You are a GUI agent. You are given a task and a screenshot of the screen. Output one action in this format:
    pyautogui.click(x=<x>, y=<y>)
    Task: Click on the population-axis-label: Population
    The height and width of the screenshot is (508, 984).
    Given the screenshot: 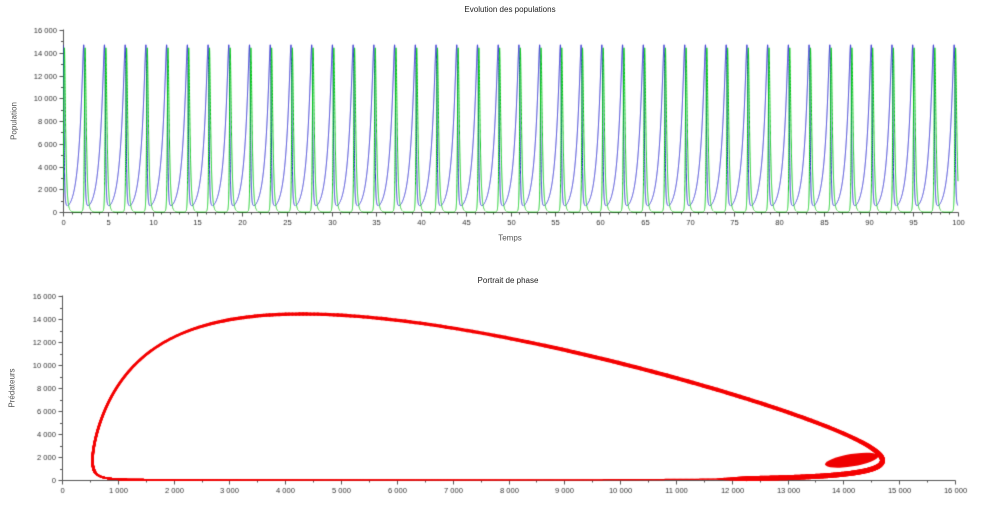 What is the action you would take?
    pyautogui.click(x=14, y=121)
    